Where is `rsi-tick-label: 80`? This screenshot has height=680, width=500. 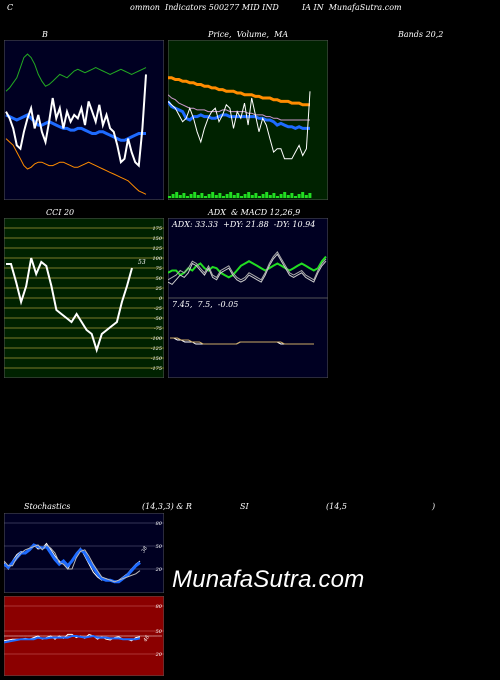 rsi-tick-label: 80 is located at coordinates (159, 607).